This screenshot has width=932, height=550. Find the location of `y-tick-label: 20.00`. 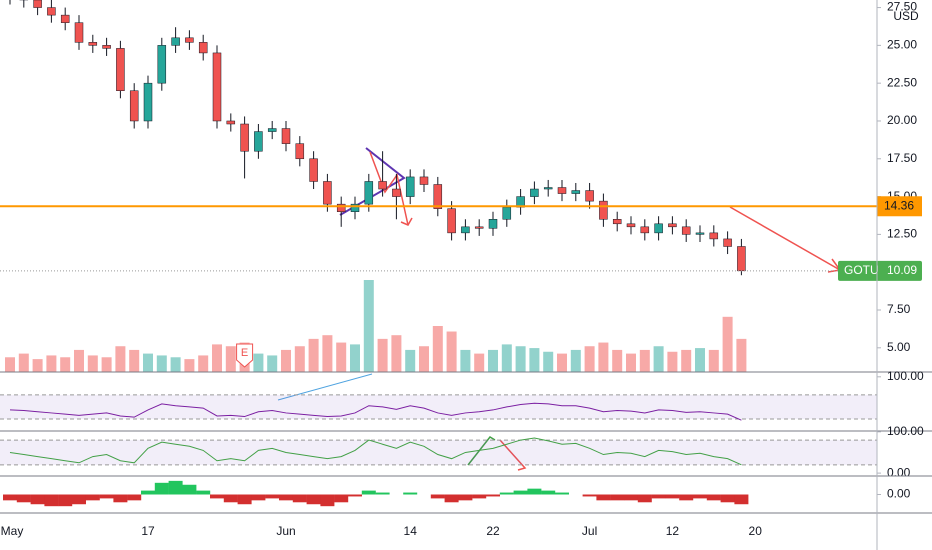

y-tick-label: 20.00 is located at coordinates (902, 120).